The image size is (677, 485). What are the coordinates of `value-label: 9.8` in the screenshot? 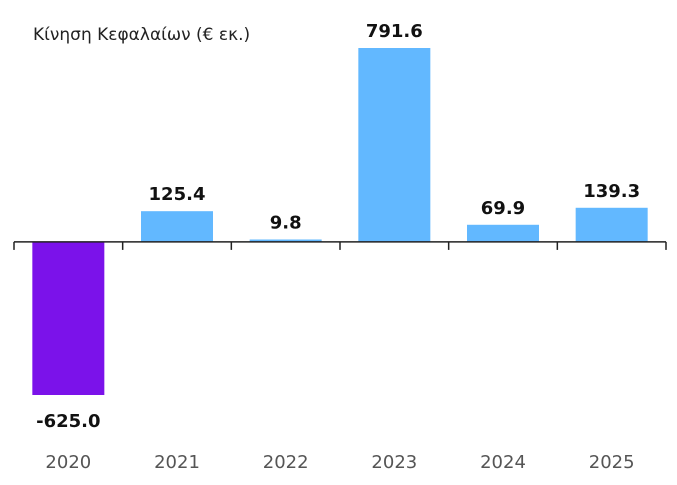 It's located at (286, 223).